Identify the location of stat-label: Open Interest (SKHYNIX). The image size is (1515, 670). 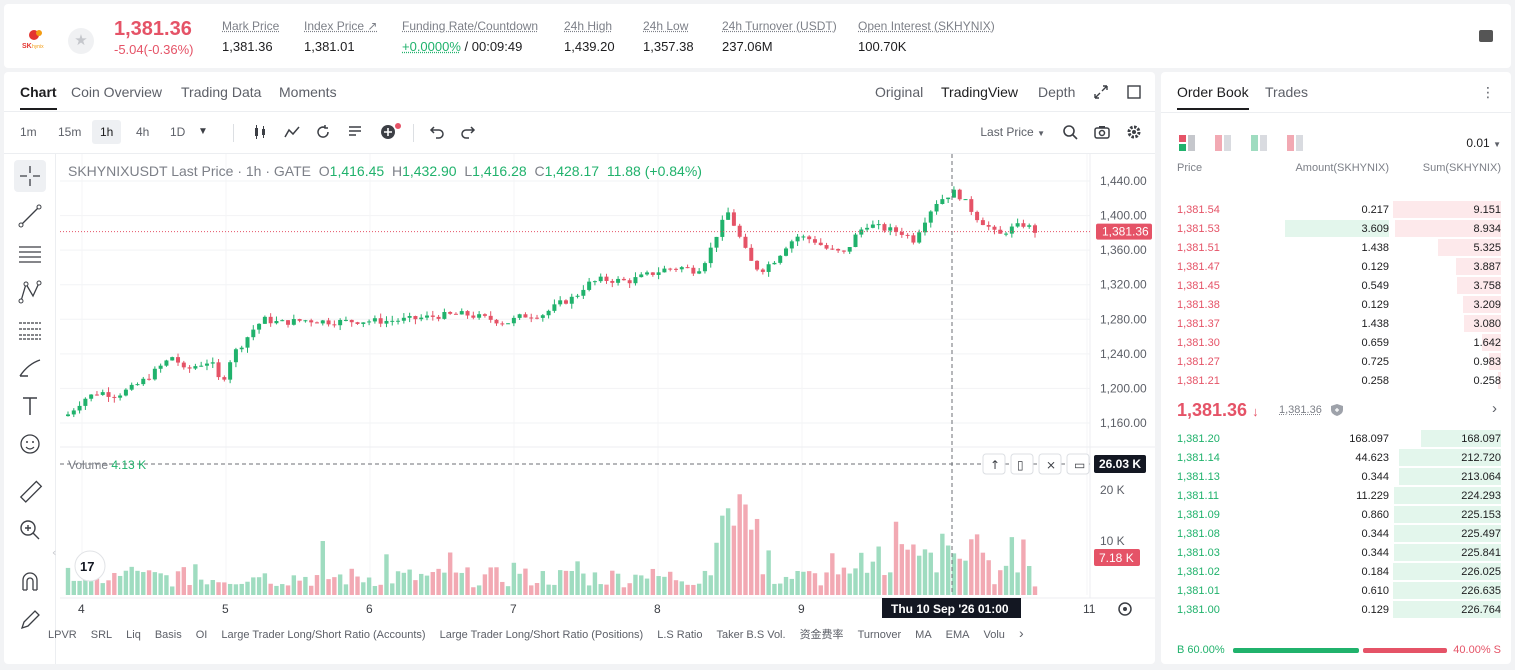
(926, 26).